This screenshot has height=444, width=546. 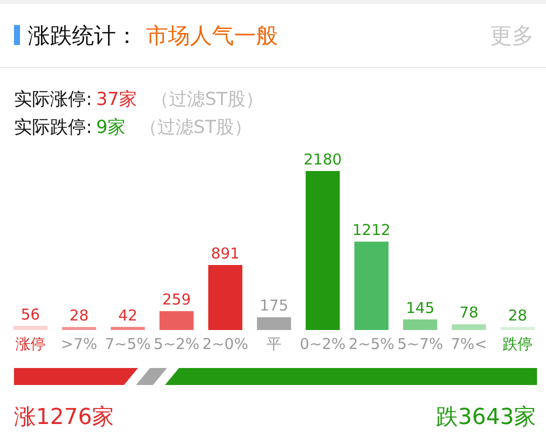 What do you see at coordinates (64, 418) in the screenshot?
I see `text: 涨1276家` at bounding box center [64, 418].